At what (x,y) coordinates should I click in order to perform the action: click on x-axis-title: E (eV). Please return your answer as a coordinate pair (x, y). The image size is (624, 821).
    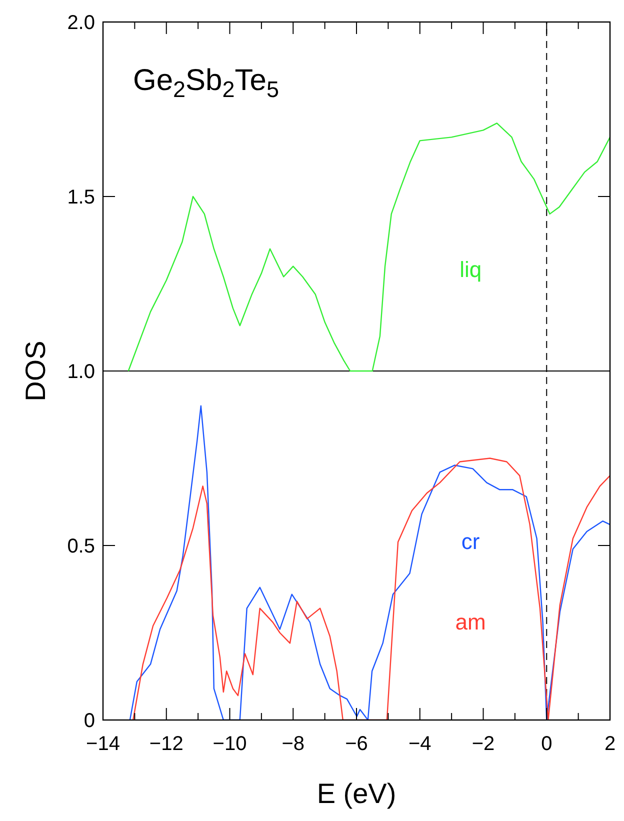
    Looking at the image, I should click on (356, 793).